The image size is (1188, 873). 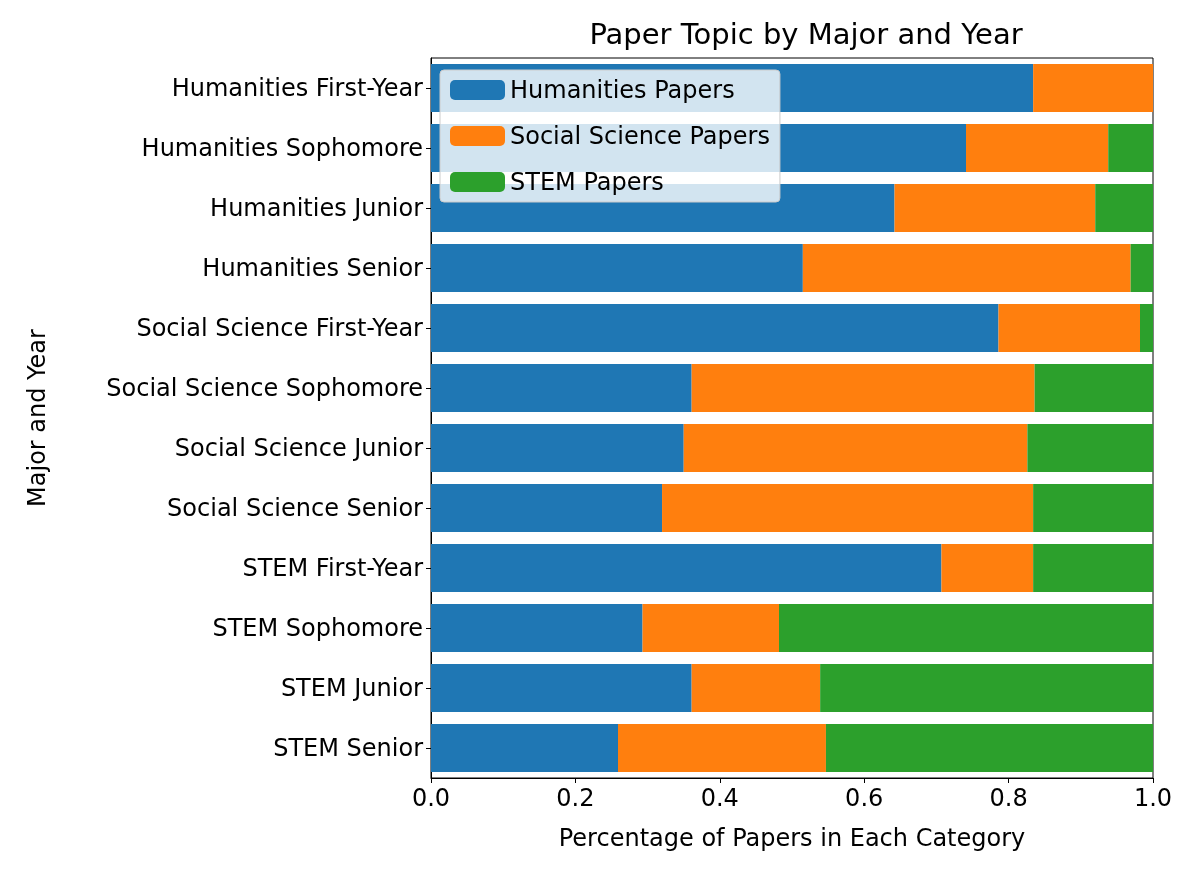 What do you see at coordinates (297, 88) in the screenshot?
I see `y-tick-label: Humanities First-Year` at bounding box center [297, 88].